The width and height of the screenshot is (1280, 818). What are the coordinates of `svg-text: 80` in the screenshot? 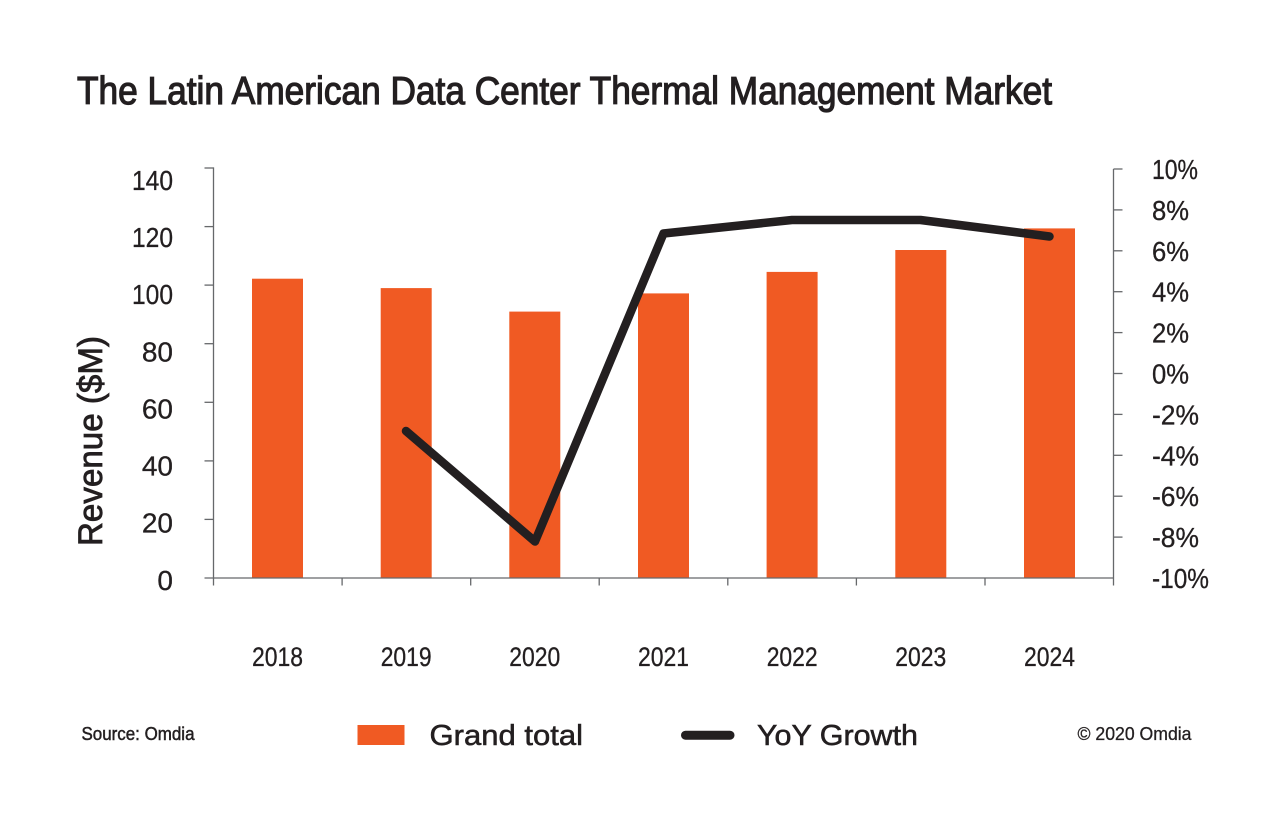 It's located at (157, 351).